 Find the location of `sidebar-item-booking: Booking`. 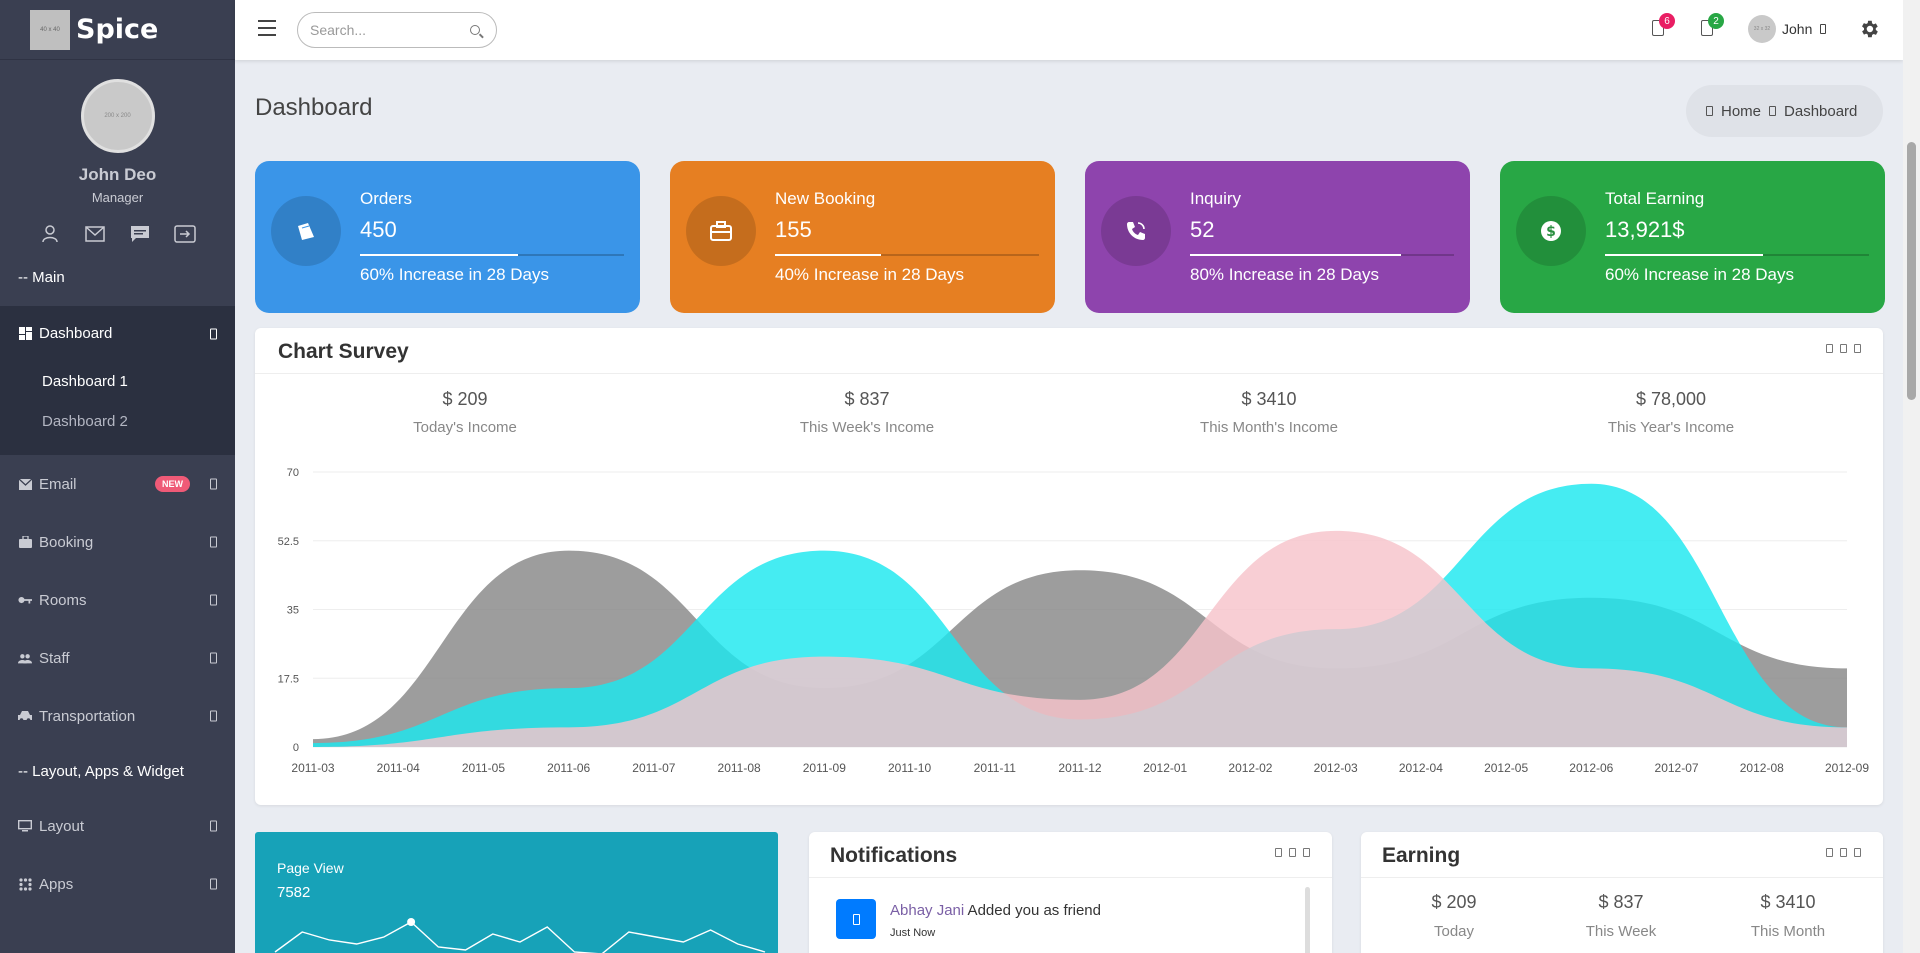

sidebar-item-booking: Booking is located at coordinates (117, 542).